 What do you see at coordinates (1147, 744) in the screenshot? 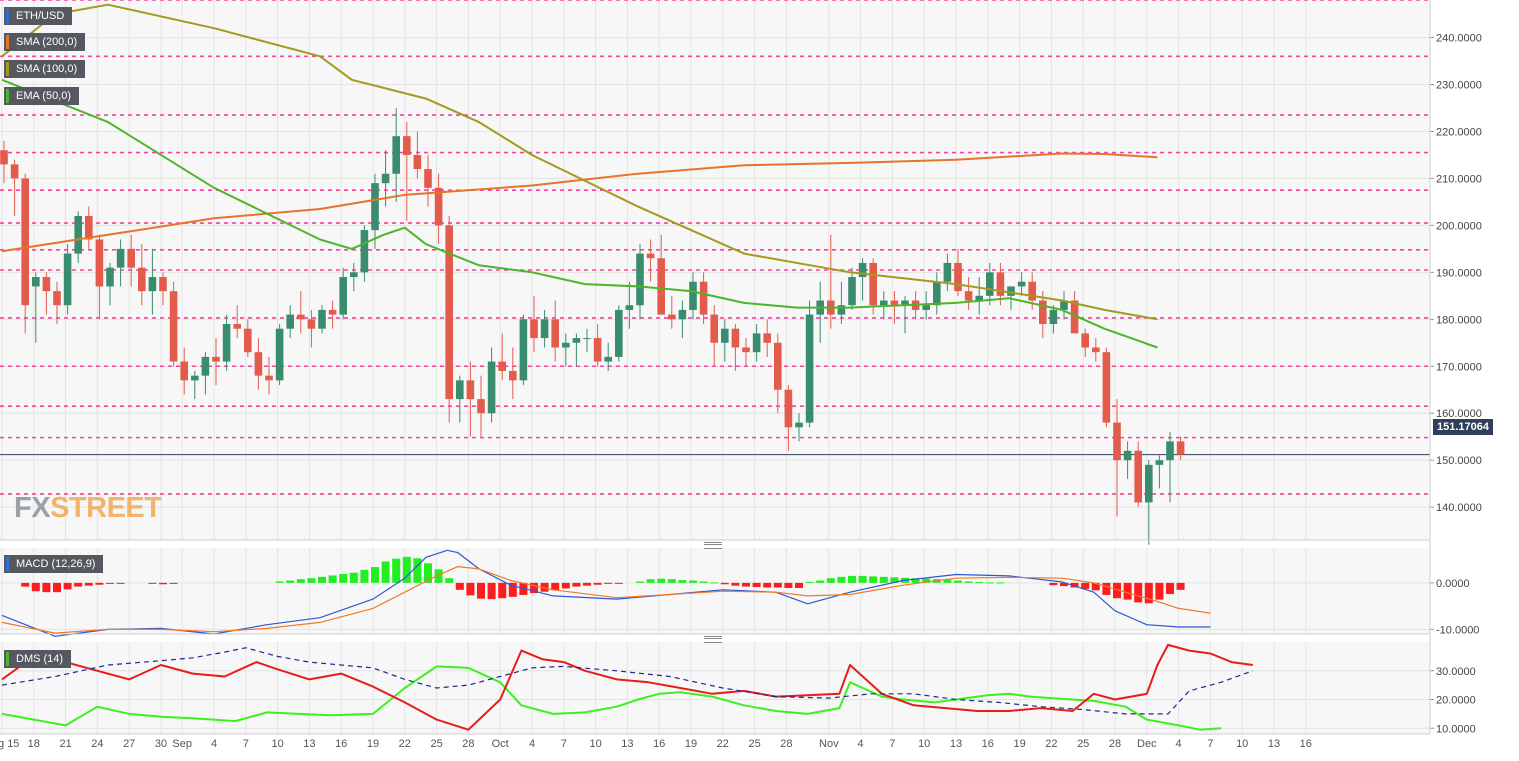
I see `x-tick-label: Dec` at bounding box center [1147, 744].